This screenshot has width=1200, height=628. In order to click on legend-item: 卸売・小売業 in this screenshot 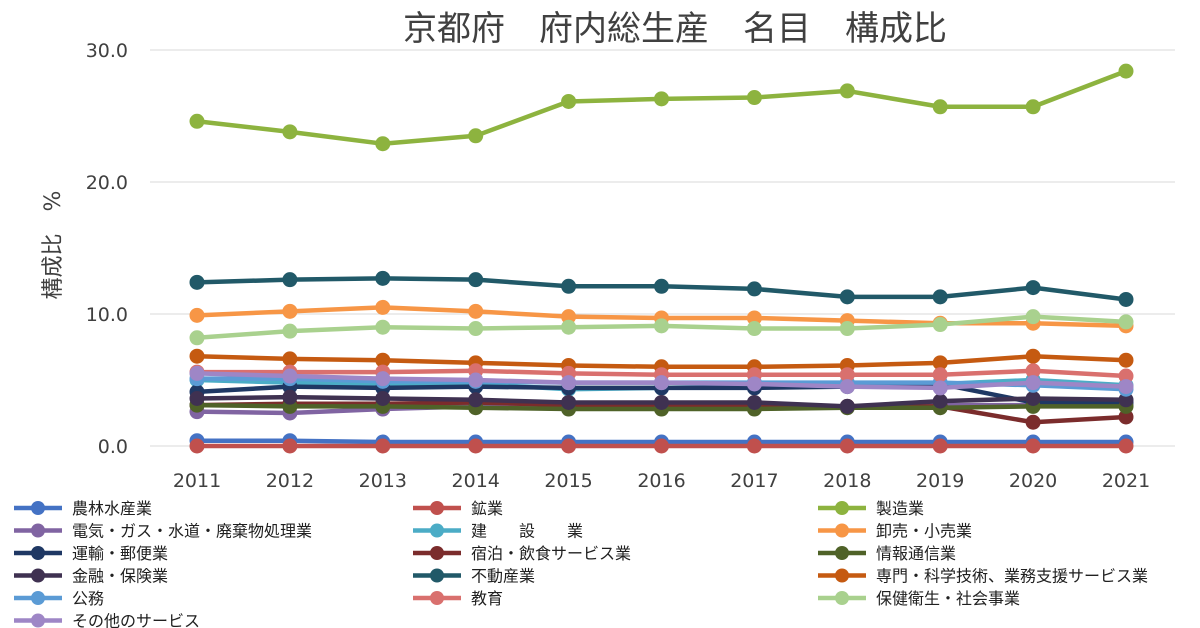, I will do `click(895, 531)`.